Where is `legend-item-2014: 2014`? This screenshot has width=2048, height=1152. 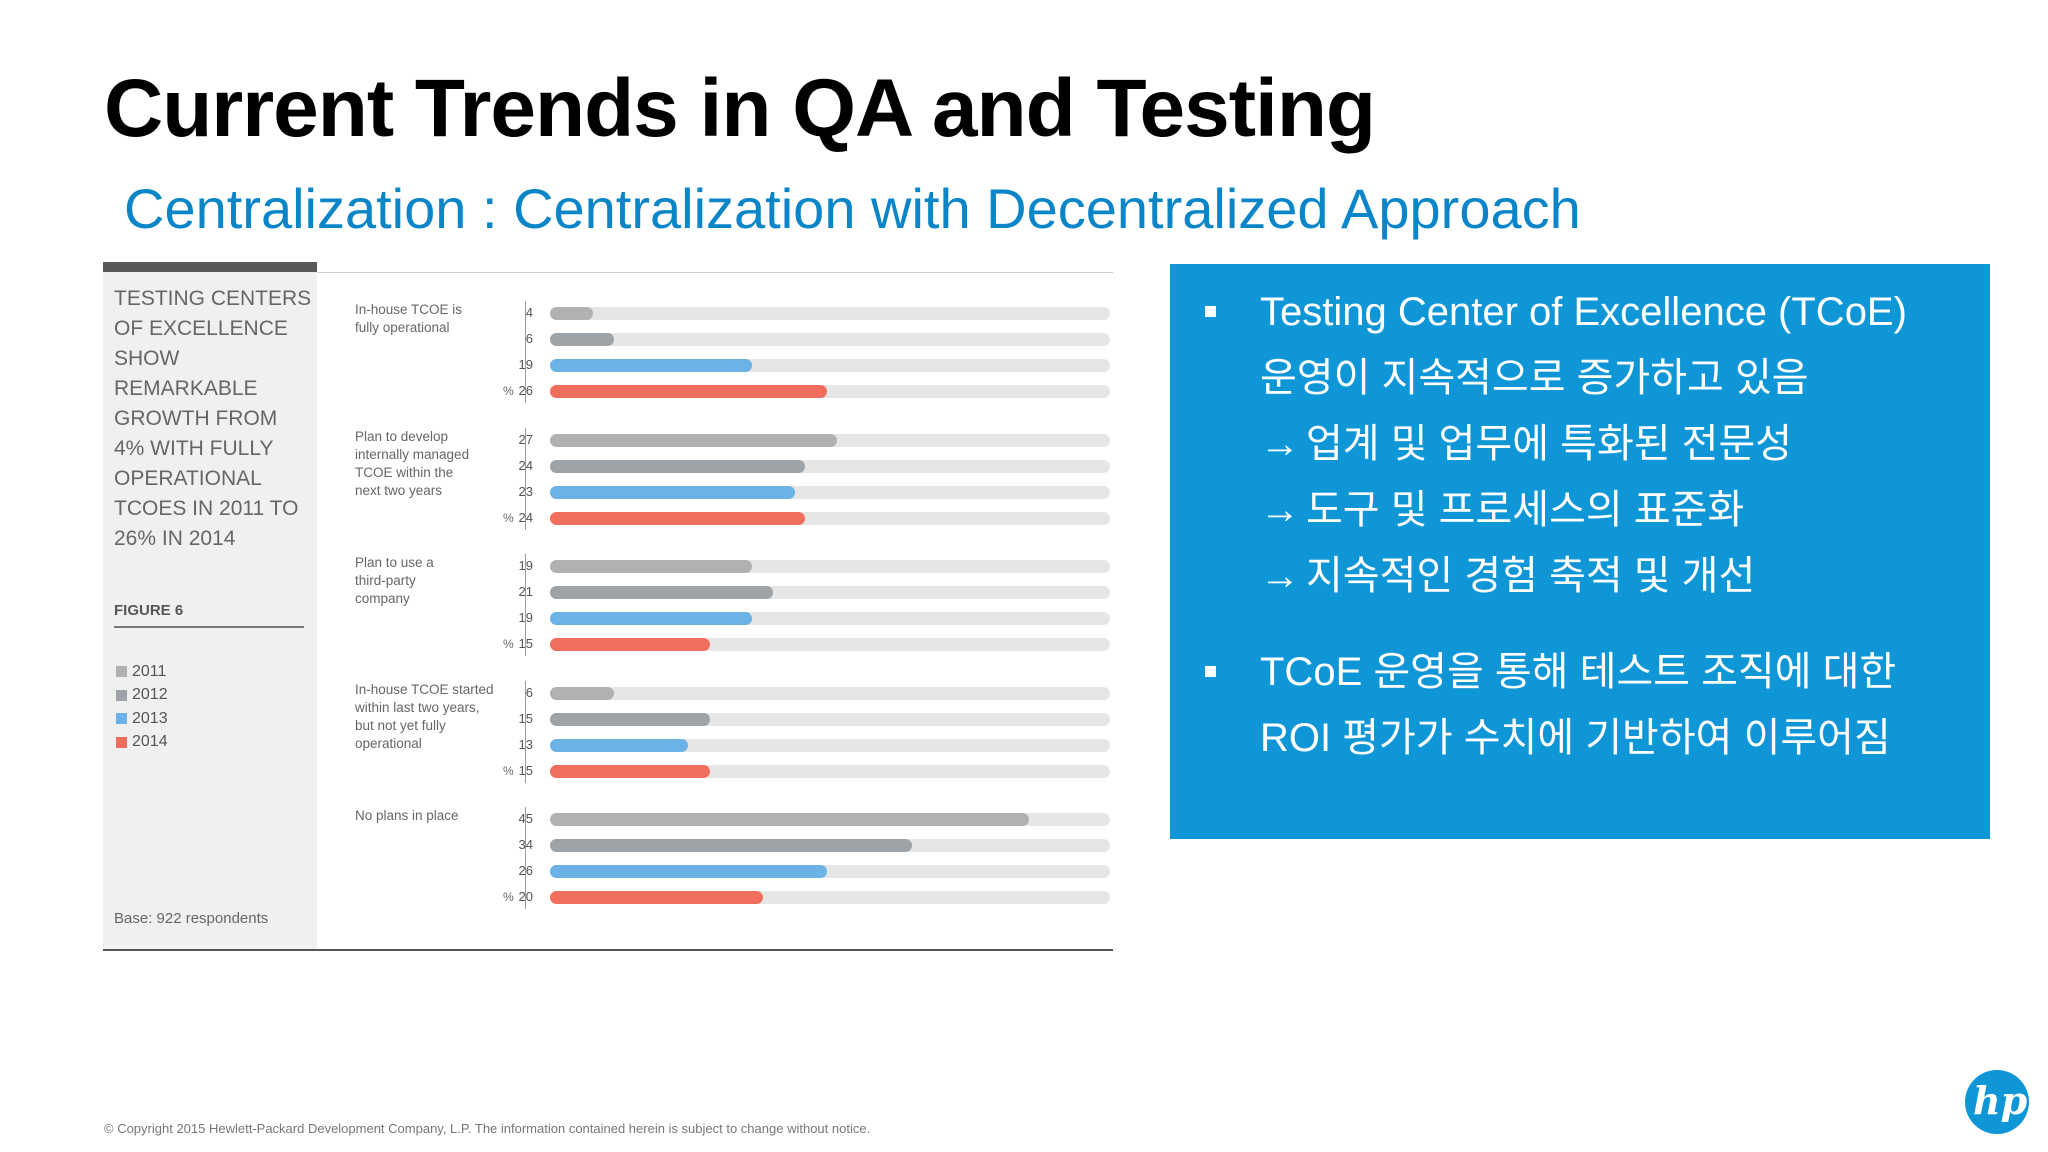
legend-item-2014: 2014 is located at coordinates (142, 743).